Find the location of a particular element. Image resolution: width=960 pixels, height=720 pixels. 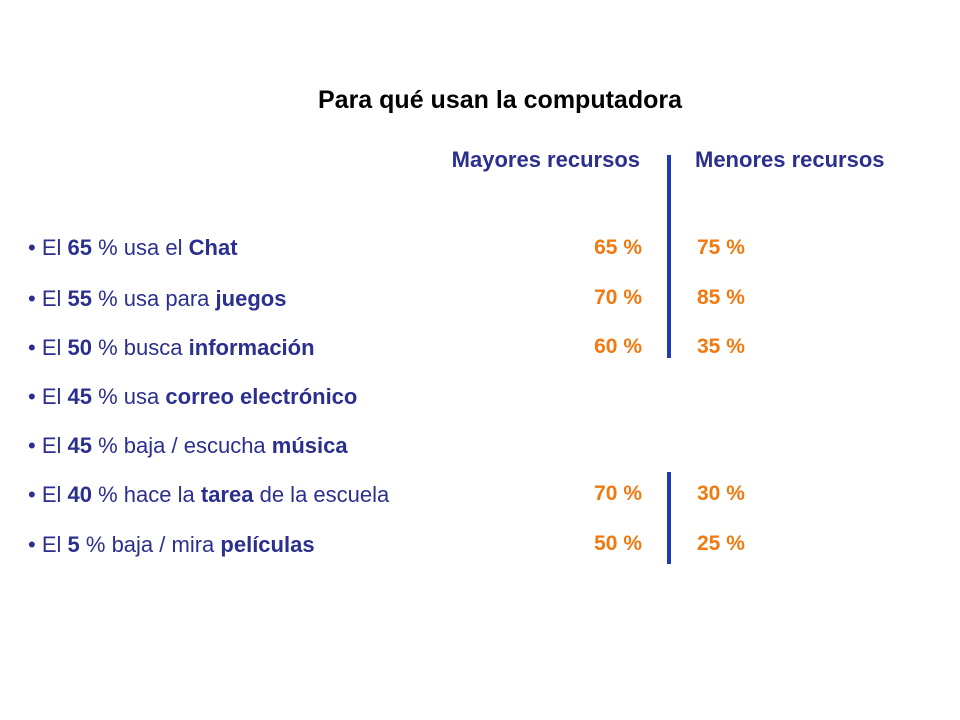

percent-high: 65 % is located at coordinates (618, 247).